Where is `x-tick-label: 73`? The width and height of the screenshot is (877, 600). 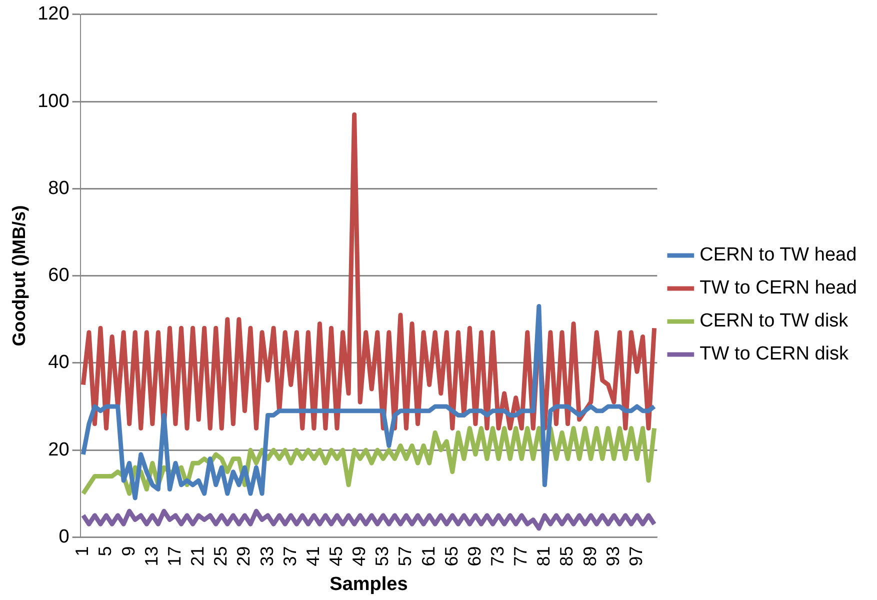 x-tick-label: 73 is located at coordinates (498, 556).